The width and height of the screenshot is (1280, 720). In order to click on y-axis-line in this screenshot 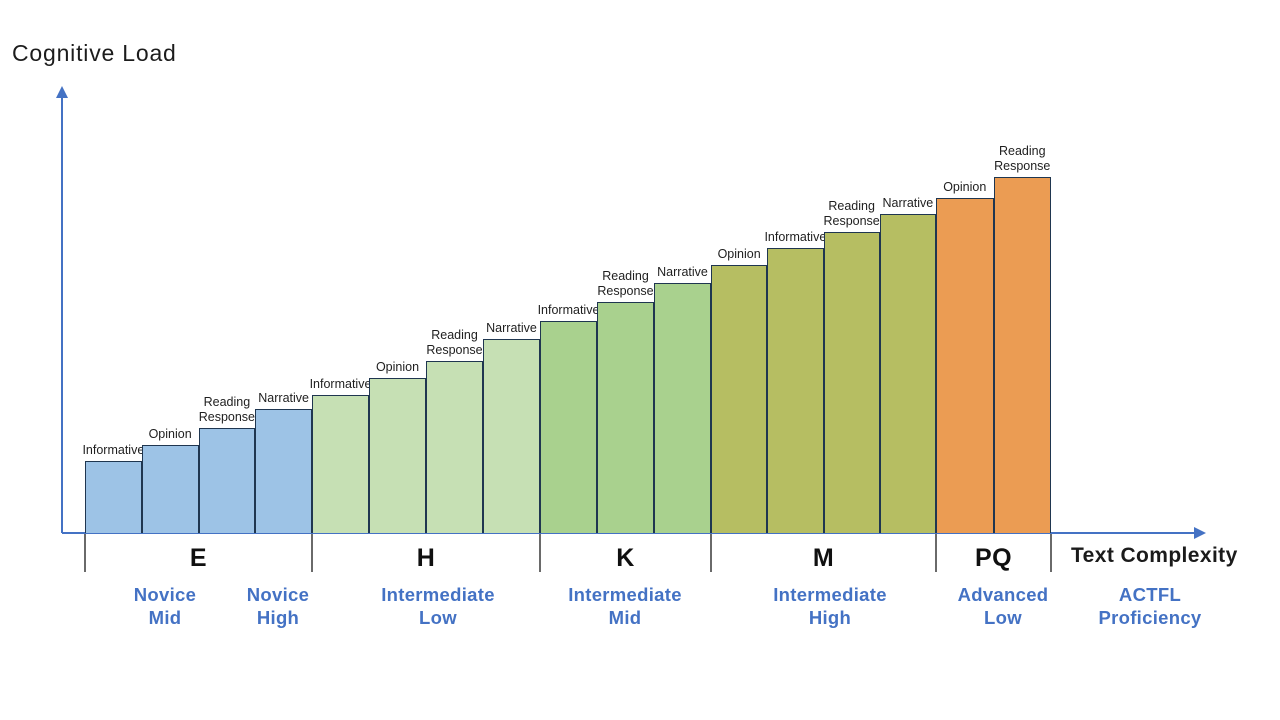, I will do `click(62, 315)`.